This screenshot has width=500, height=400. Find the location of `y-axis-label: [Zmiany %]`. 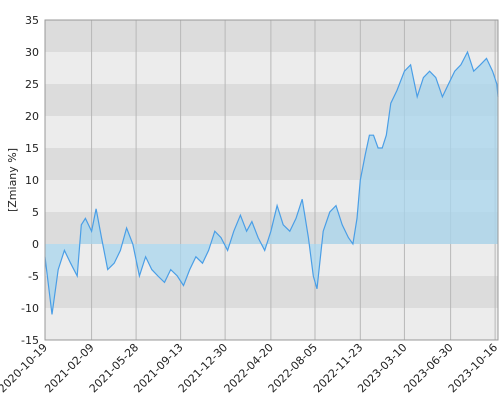

y-axis-label: [Zmiany %] is located at coordinates (12, 180).